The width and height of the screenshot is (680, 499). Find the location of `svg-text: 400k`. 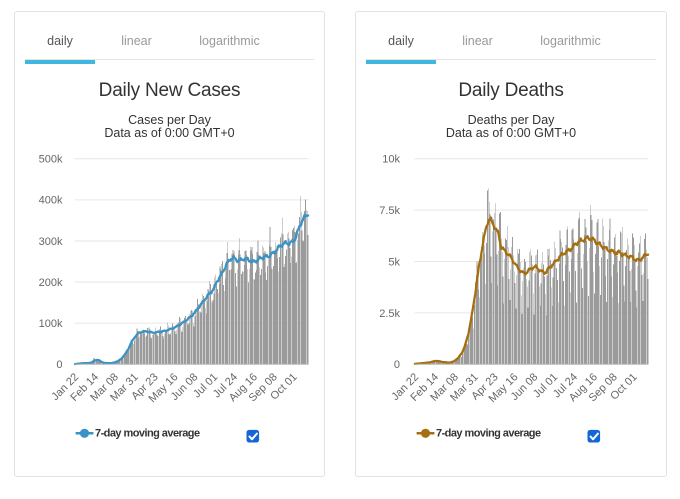

svg-text: 400k is located at coordinates (51, 201).